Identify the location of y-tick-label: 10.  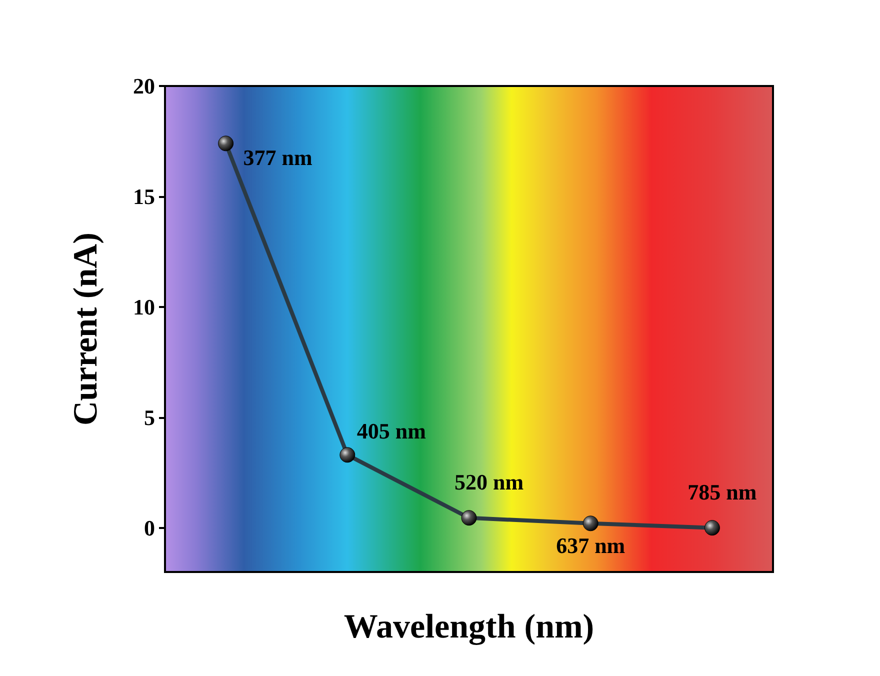
(144, 307).